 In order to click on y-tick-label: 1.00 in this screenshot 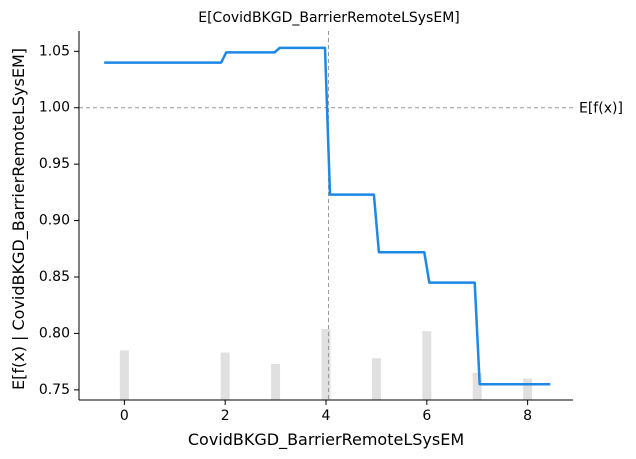, I will do `click(54, 108)`.